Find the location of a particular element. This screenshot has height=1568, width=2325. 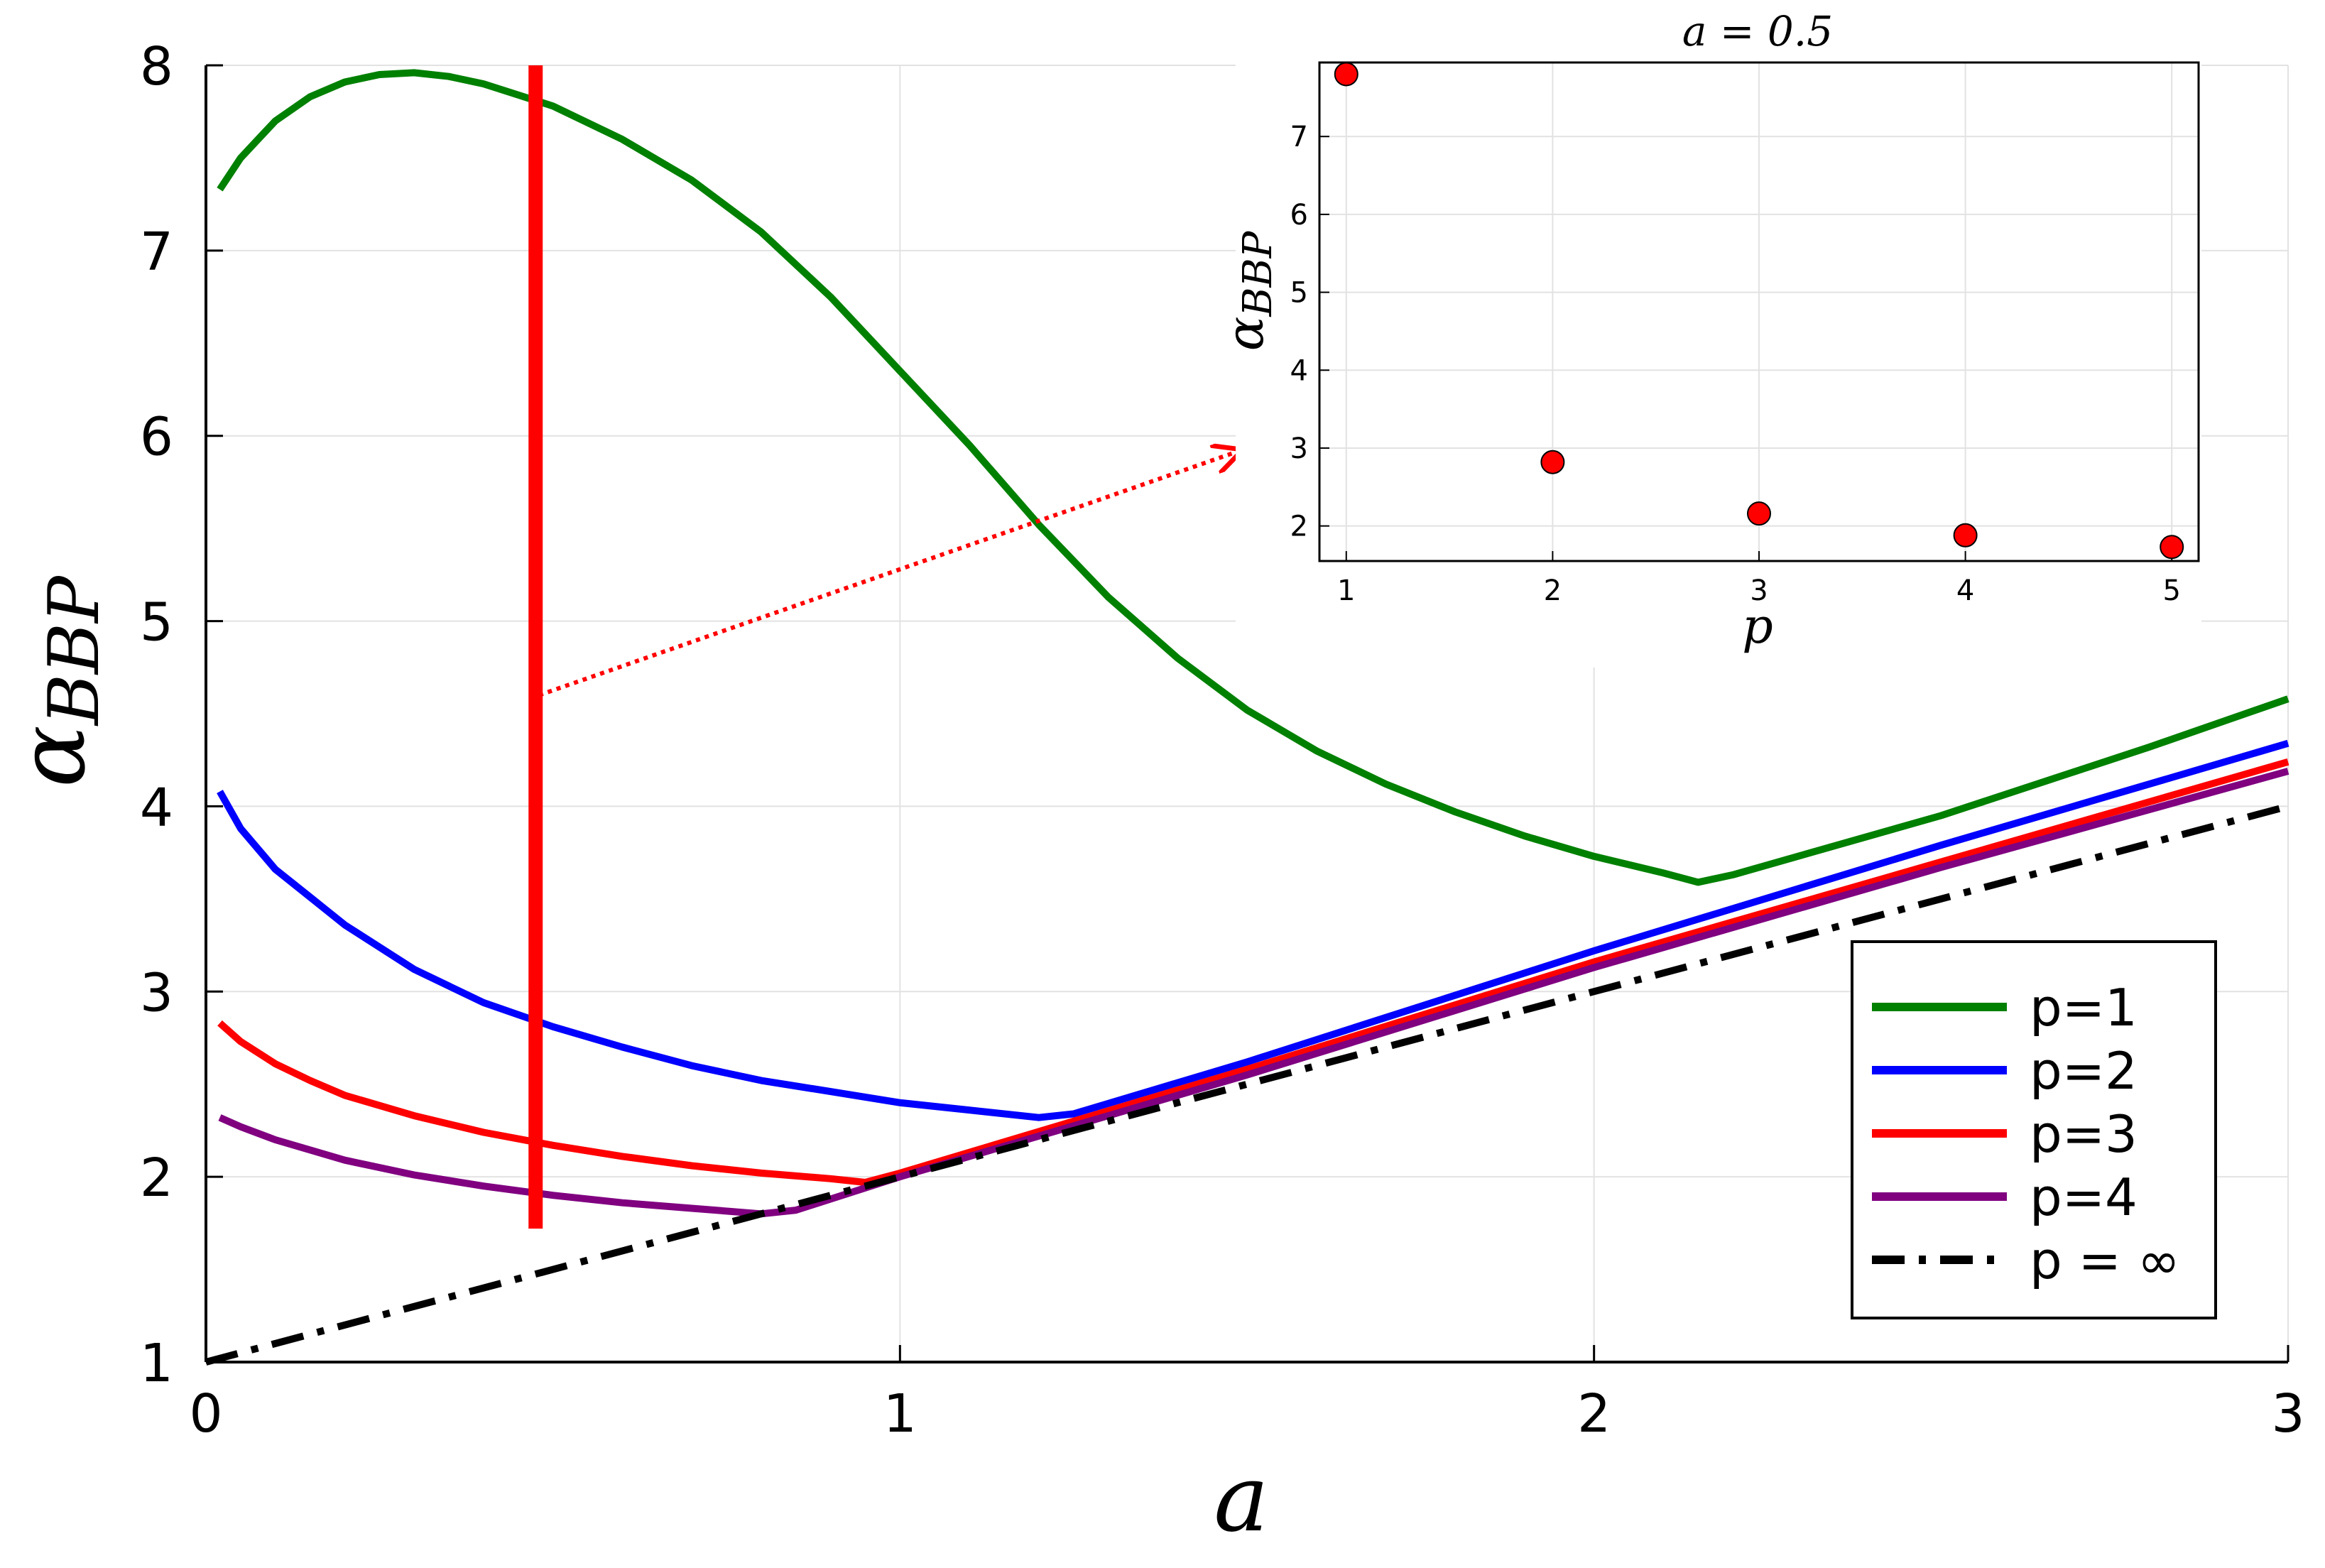

inset-y-tick-label: 4 is located at coordinates (1299, 370).